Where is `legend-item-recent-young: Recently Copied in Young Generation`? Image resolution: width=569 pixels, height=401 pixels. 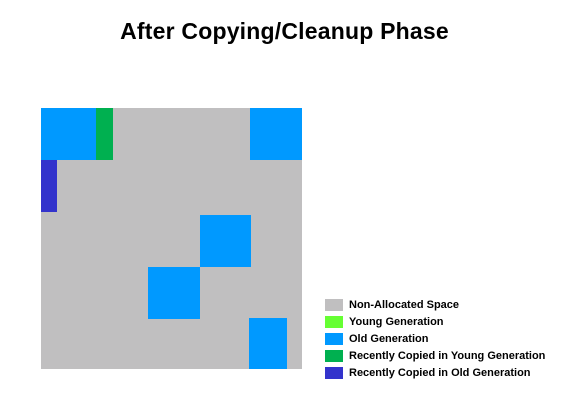 legend-item-recent-young: Recently Copied in Young Generation is located at coordinates (445, 355).